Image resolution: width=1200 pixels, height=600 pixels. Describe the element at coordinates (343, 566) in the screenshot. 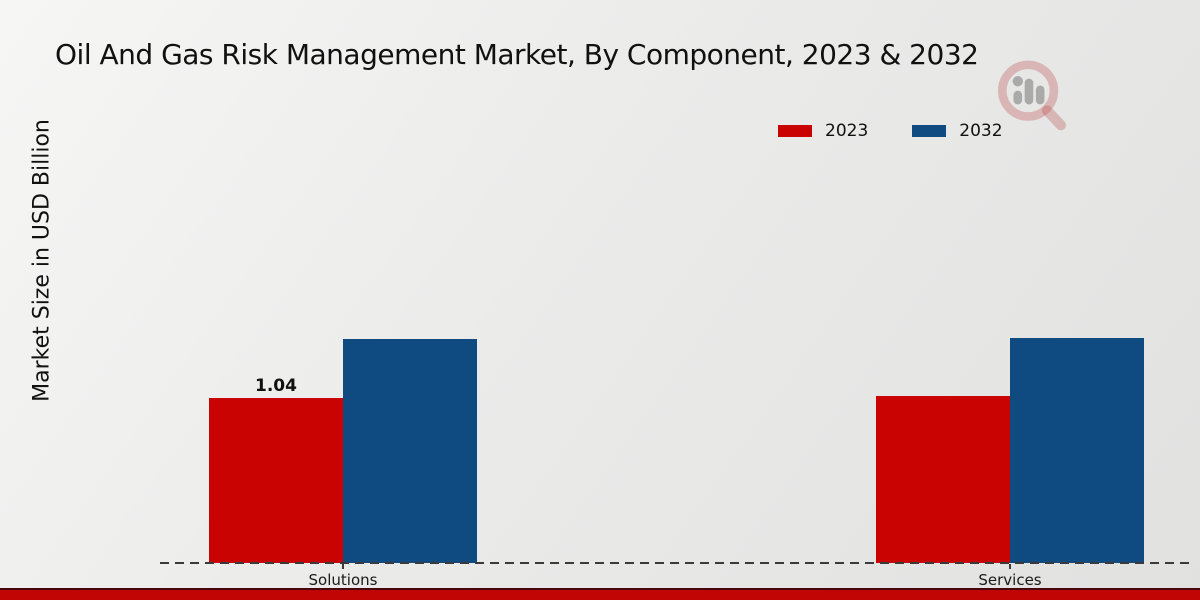

I see `x-tick-solutions` at that location.